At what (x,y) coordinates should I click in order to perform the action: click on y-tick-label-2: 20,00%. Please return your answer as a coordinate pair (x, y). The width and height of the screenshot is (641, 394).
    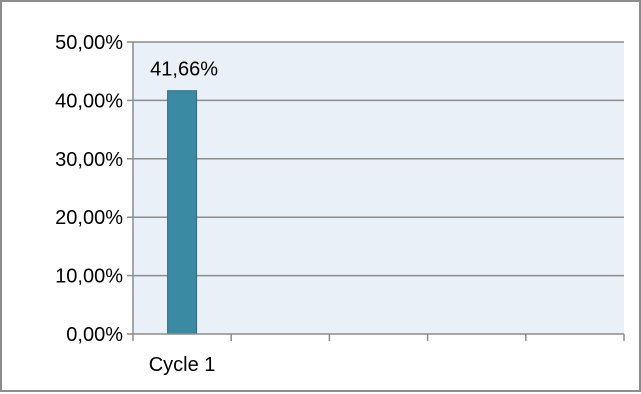
    Looking at the image, I should click on (89, 218).